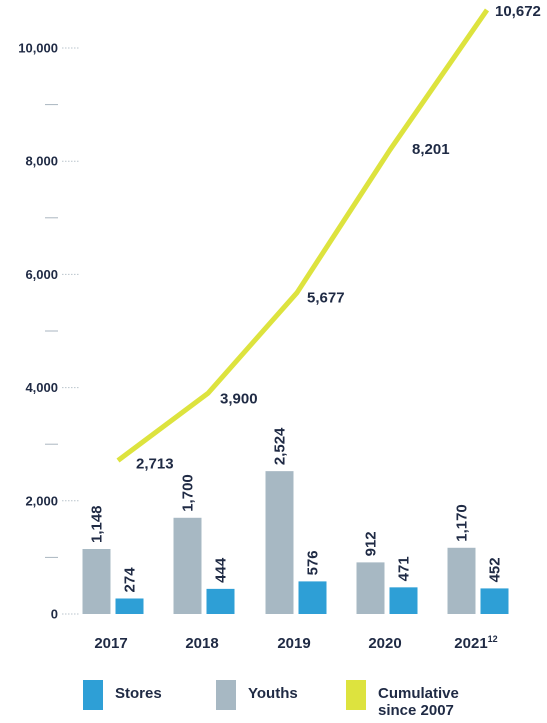 The height and width of the screenshot is (723, 547). What do you see at coordinates (239, 398) in the screenshot?
I see `data-label-cumulative: 3,900` at bounding box center [239, 398].